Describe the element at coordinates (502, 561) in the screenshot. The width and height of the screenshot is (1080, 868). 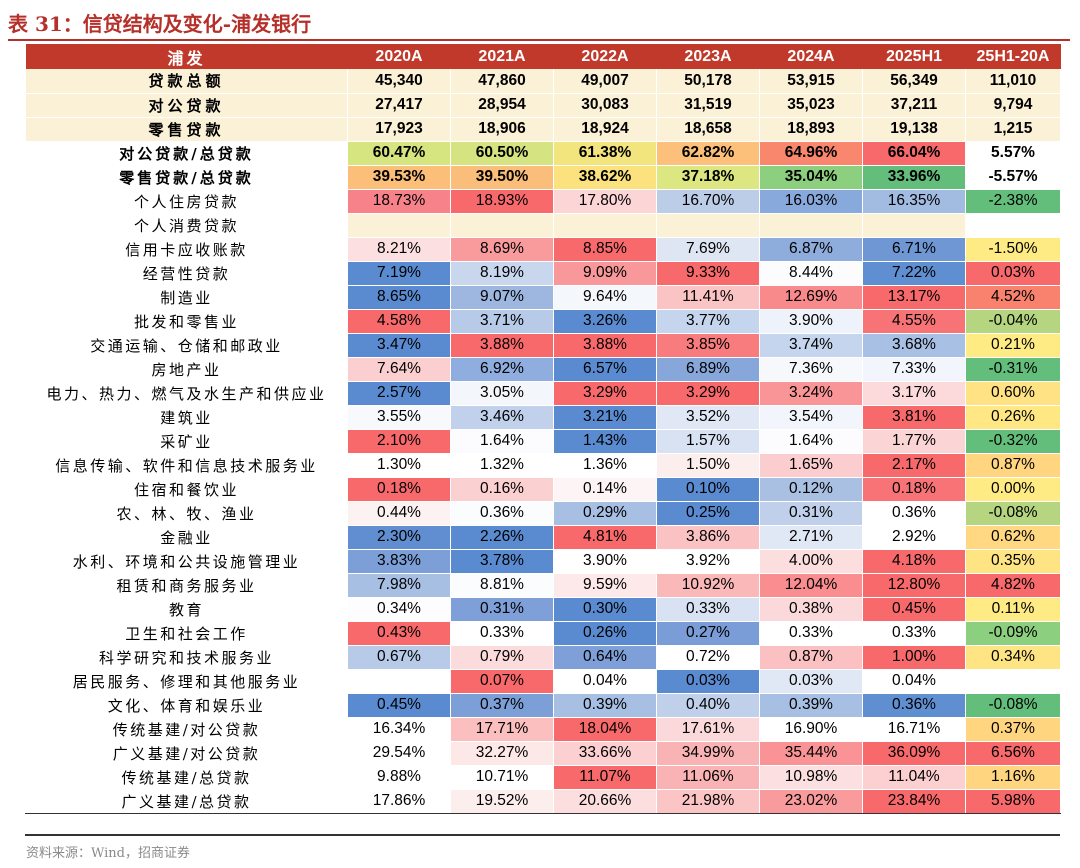
I see `table-cell: 3.78%` at that location.